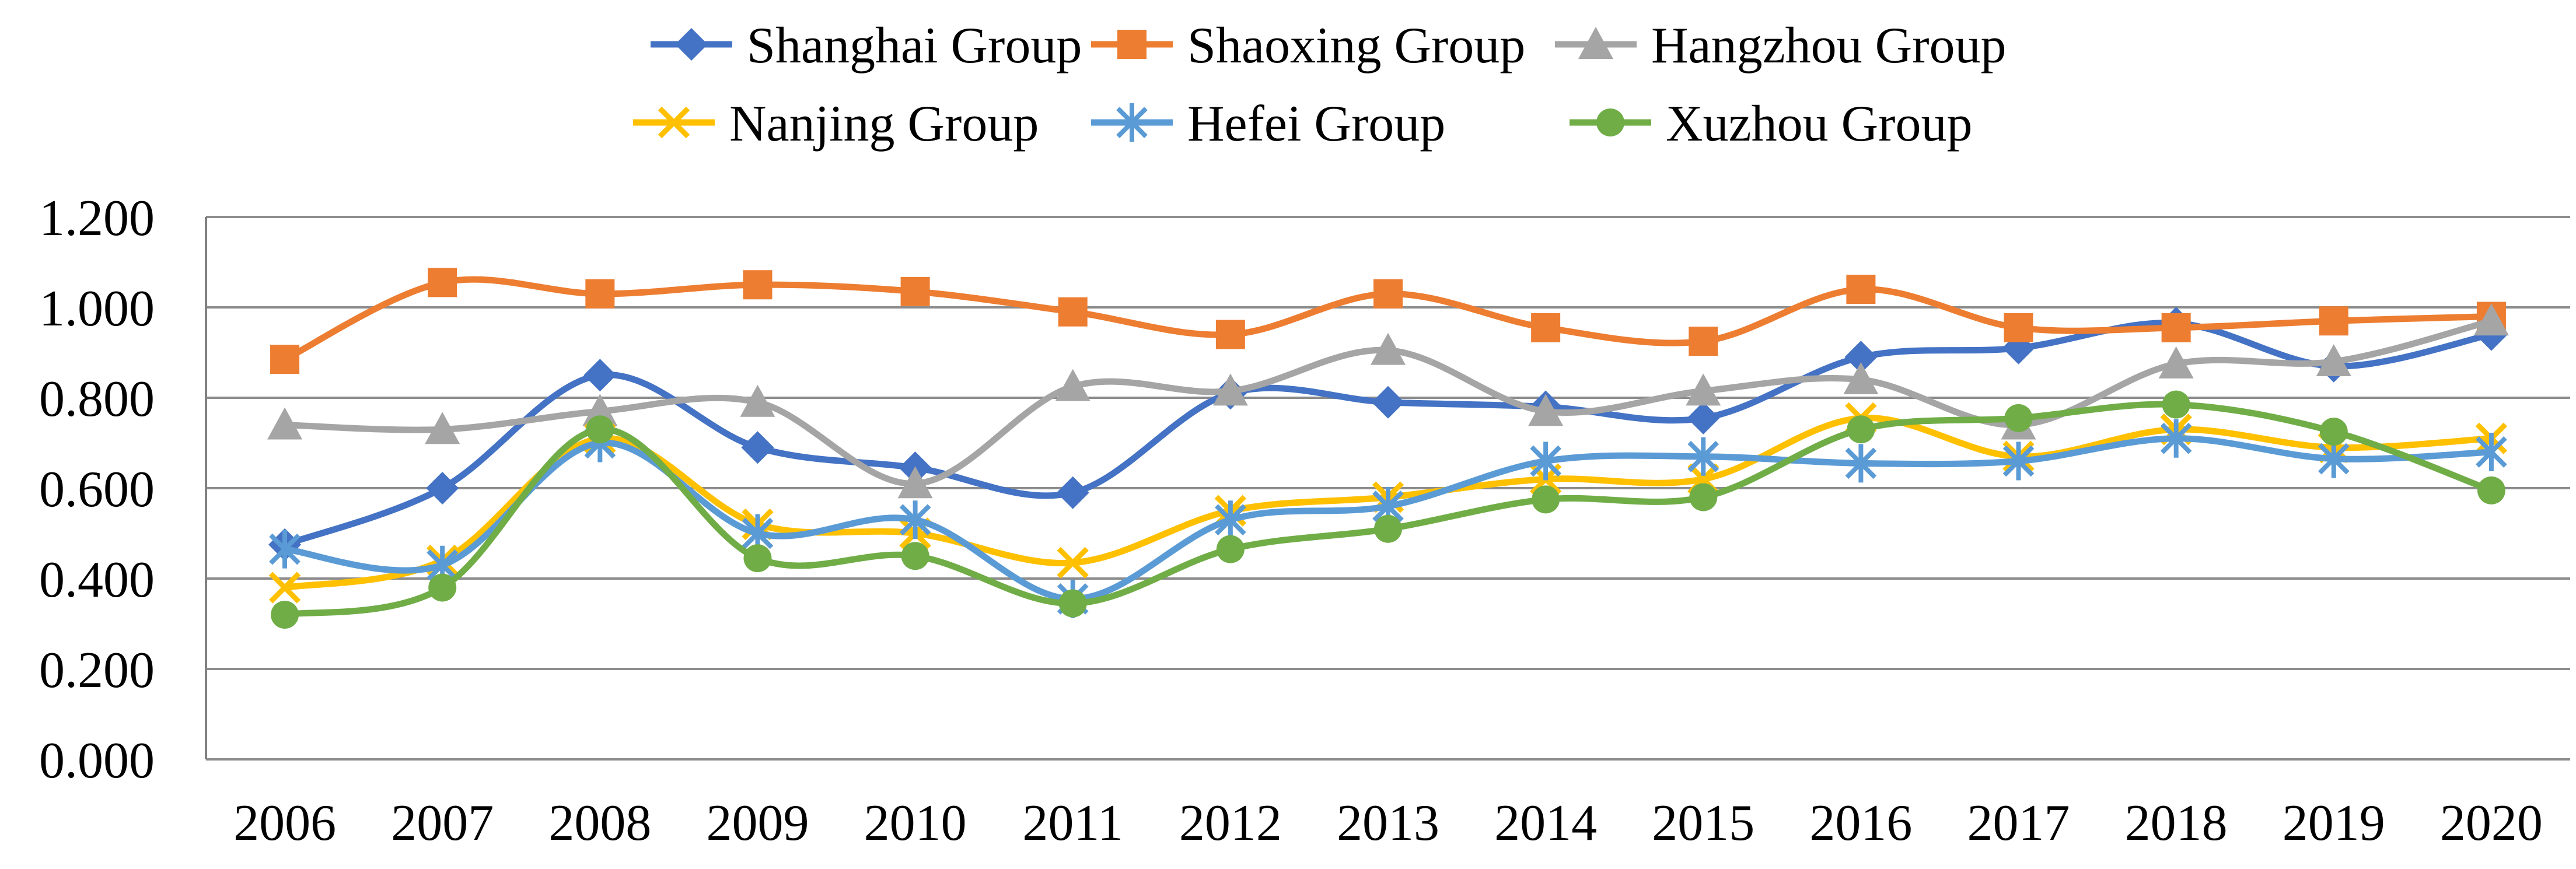 Image resolution: width=2576 pixels, height=869 pixels. I want to click on y-tick-label: 0.800, so click(97, 399).